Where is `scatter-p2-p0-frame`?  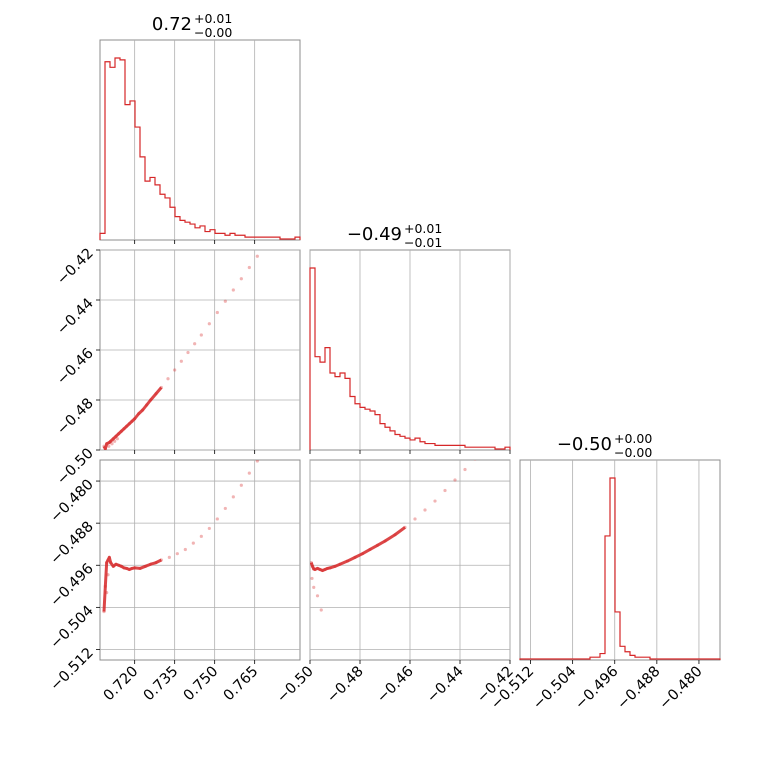
scatter-p2-p0-frame is located at coordinates (200, 560).